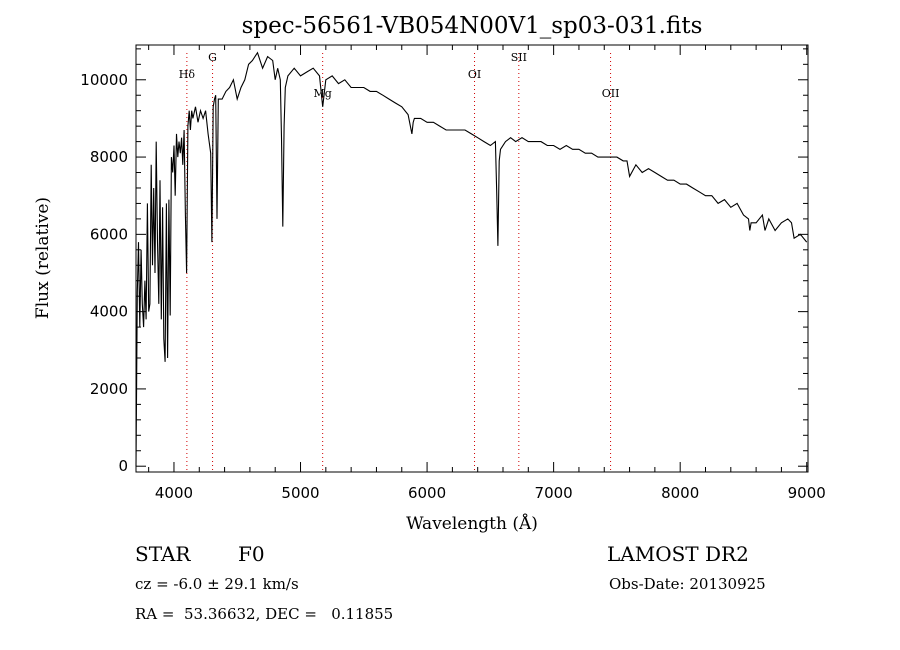 This screenshot has width=900, height=650. I want to click on obs-date: Obs-Date: 20130925, so click(687, 584).